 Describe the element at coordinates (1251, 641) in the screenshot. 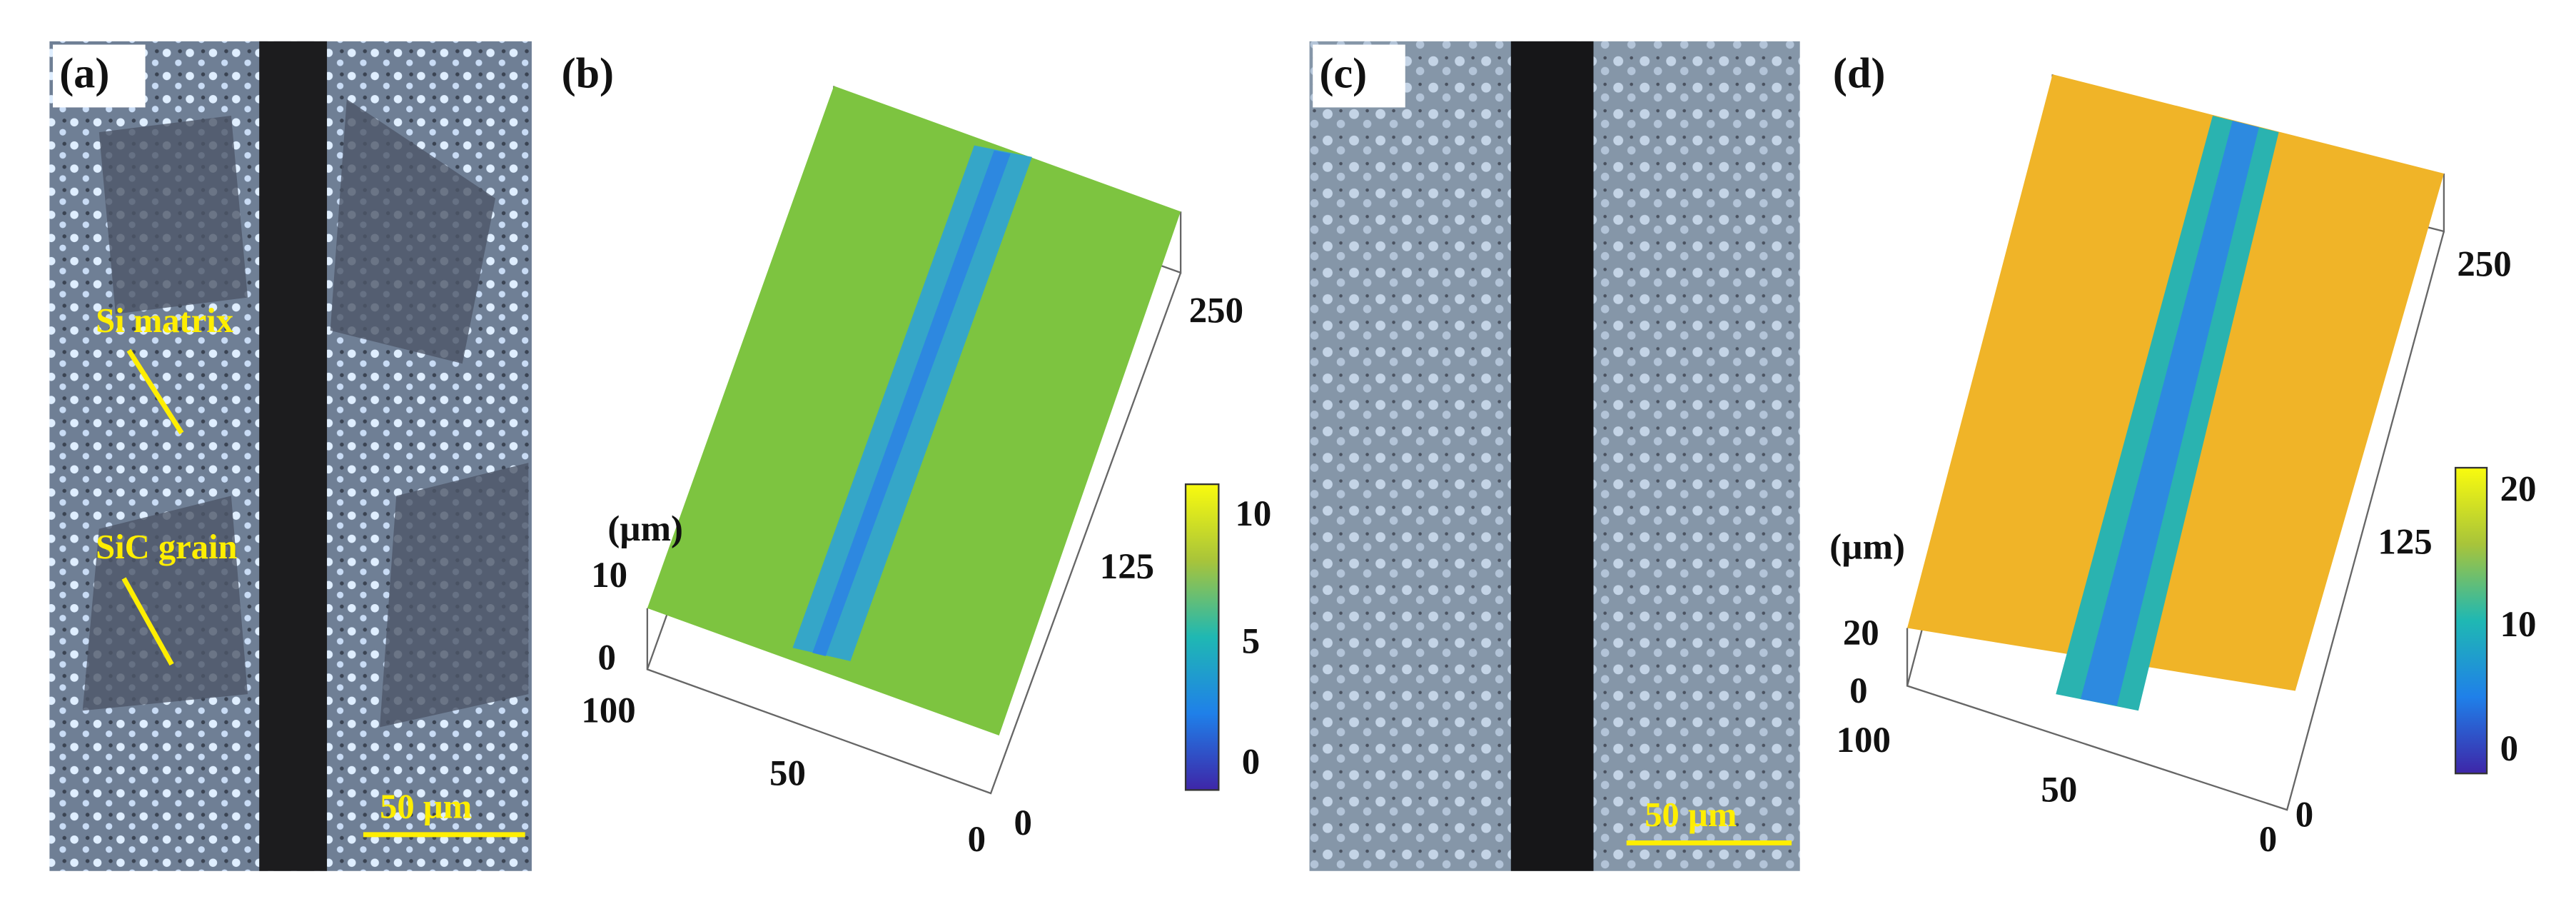

I see `colorbar-tick-label: 5` at that location.